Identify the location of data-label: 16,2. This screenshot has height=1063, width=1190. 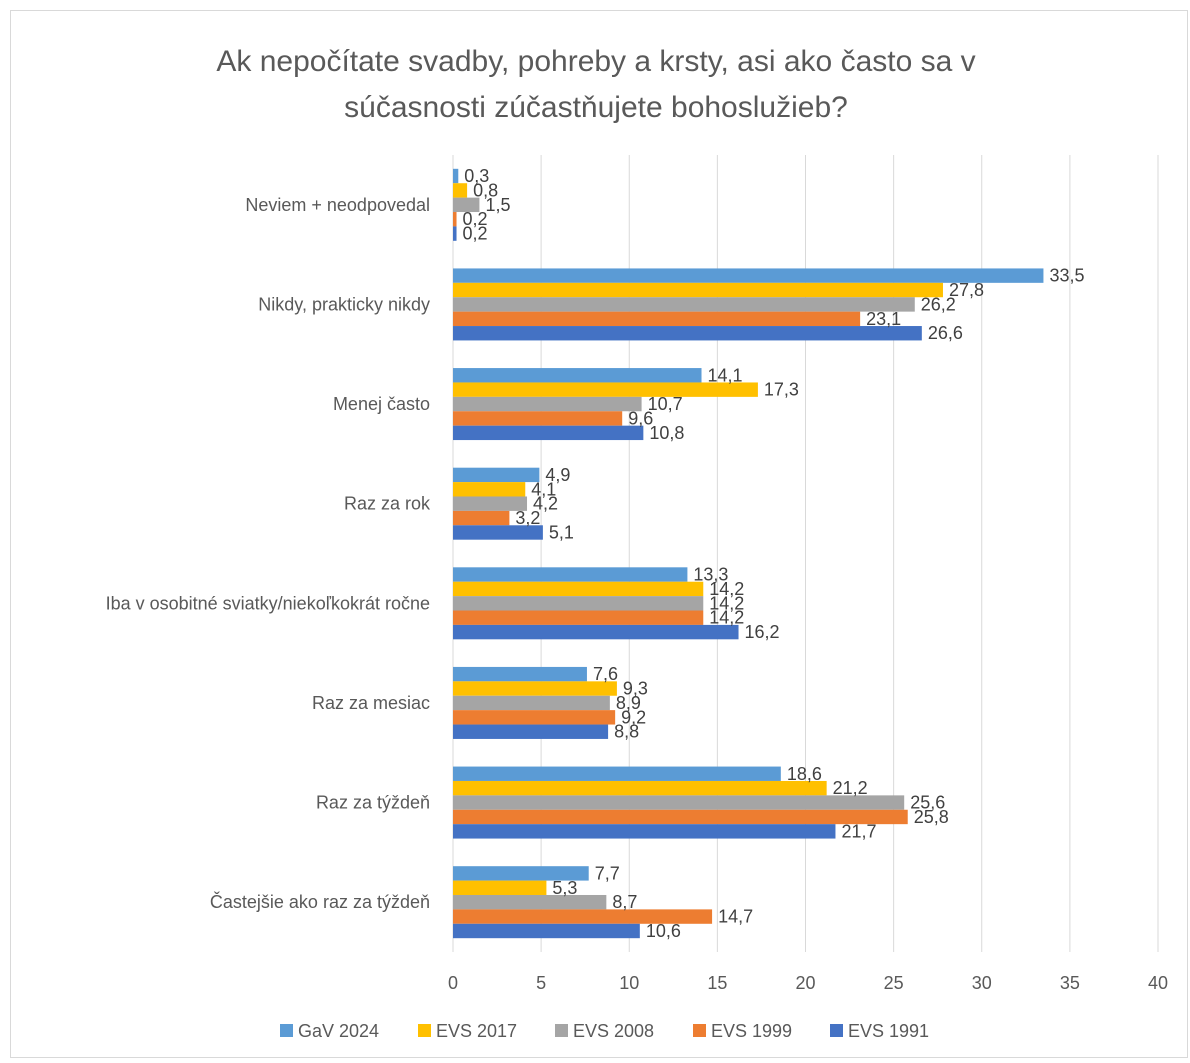
(762, 632).